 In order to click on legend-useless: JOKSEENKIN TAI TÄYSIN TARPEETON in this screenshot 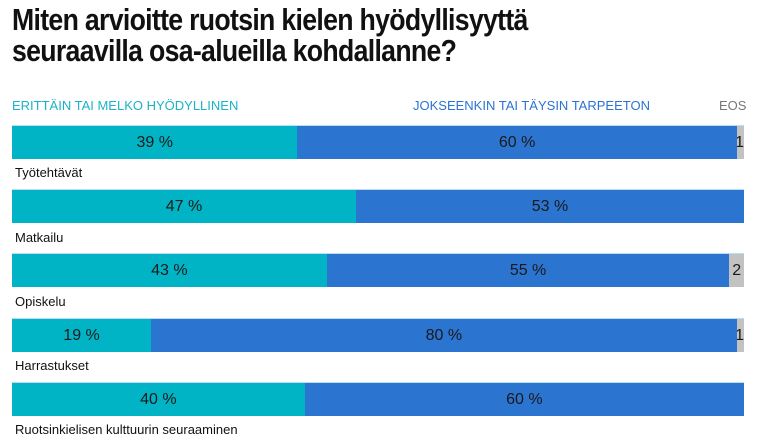, I will do `click(531, 105)`.